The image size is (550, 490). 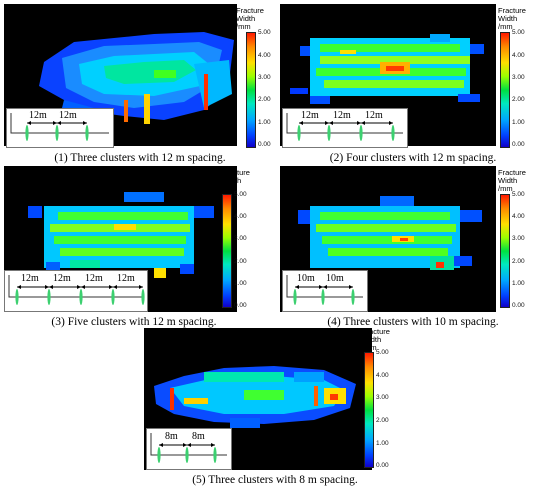 What do you see at coordinates (325, 291) in the screenshot?
I see `well-spacing-inset-4: 10m 10m` at bounding box center [325, 291].